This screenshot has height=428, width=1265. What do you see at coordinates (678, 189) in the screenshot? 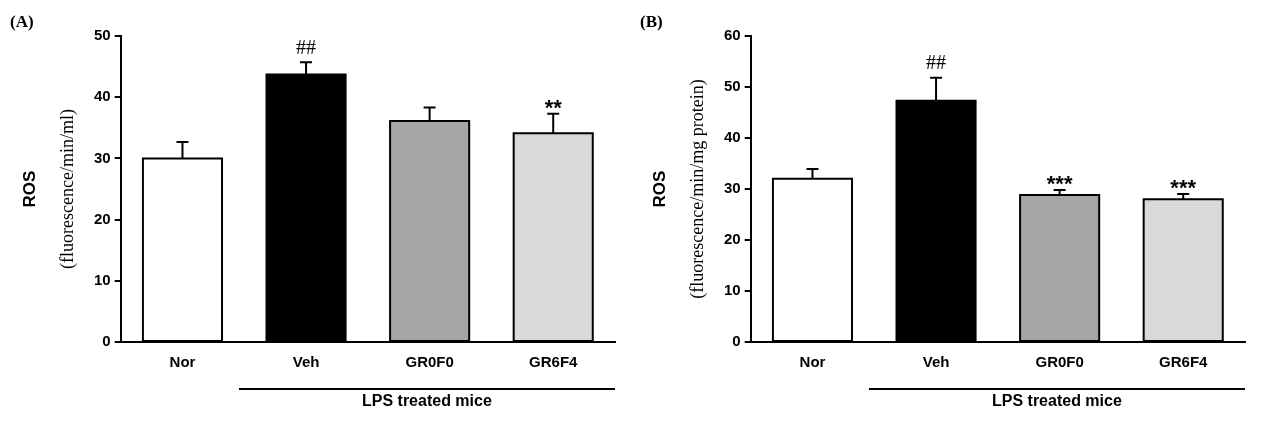
I see `y-axis-title: ROS (fluorescence/min/mg protein)` at bounding box center [678, 189].